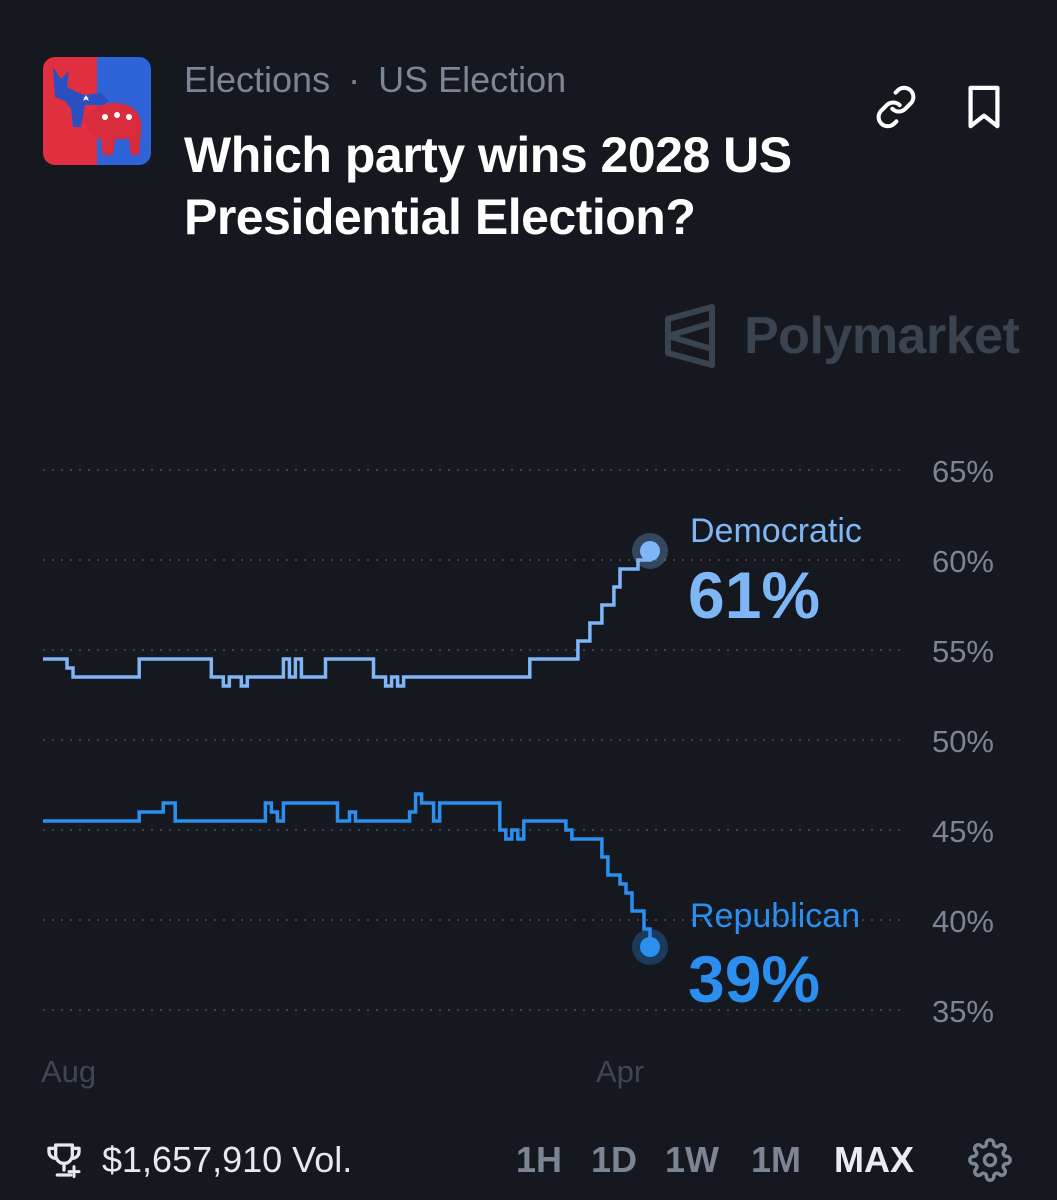 Image resolution: width=1057 pixels, height=1200 pixels. I want to click on watermark-text: Polymarket, so click(882, 336).